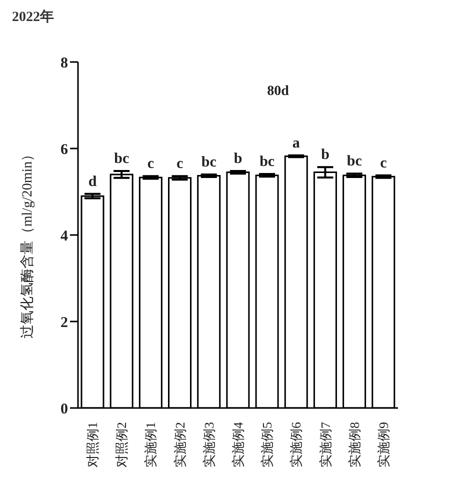 The height and width of the screenshot is (490, 454). What do you see at coordinates (93, 182) in the screenshot?
I see `annotation: d` at bounding box center [93, 182].